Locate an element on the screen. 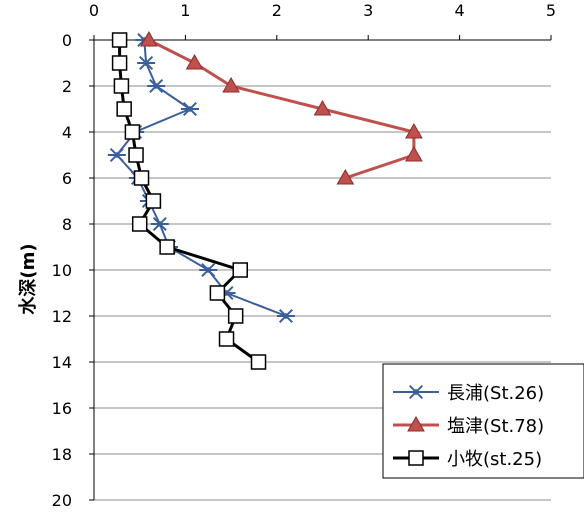 This screenshot has height=516, width=584. y-tick-label-8: 8 is located at coordinates (67, 224).